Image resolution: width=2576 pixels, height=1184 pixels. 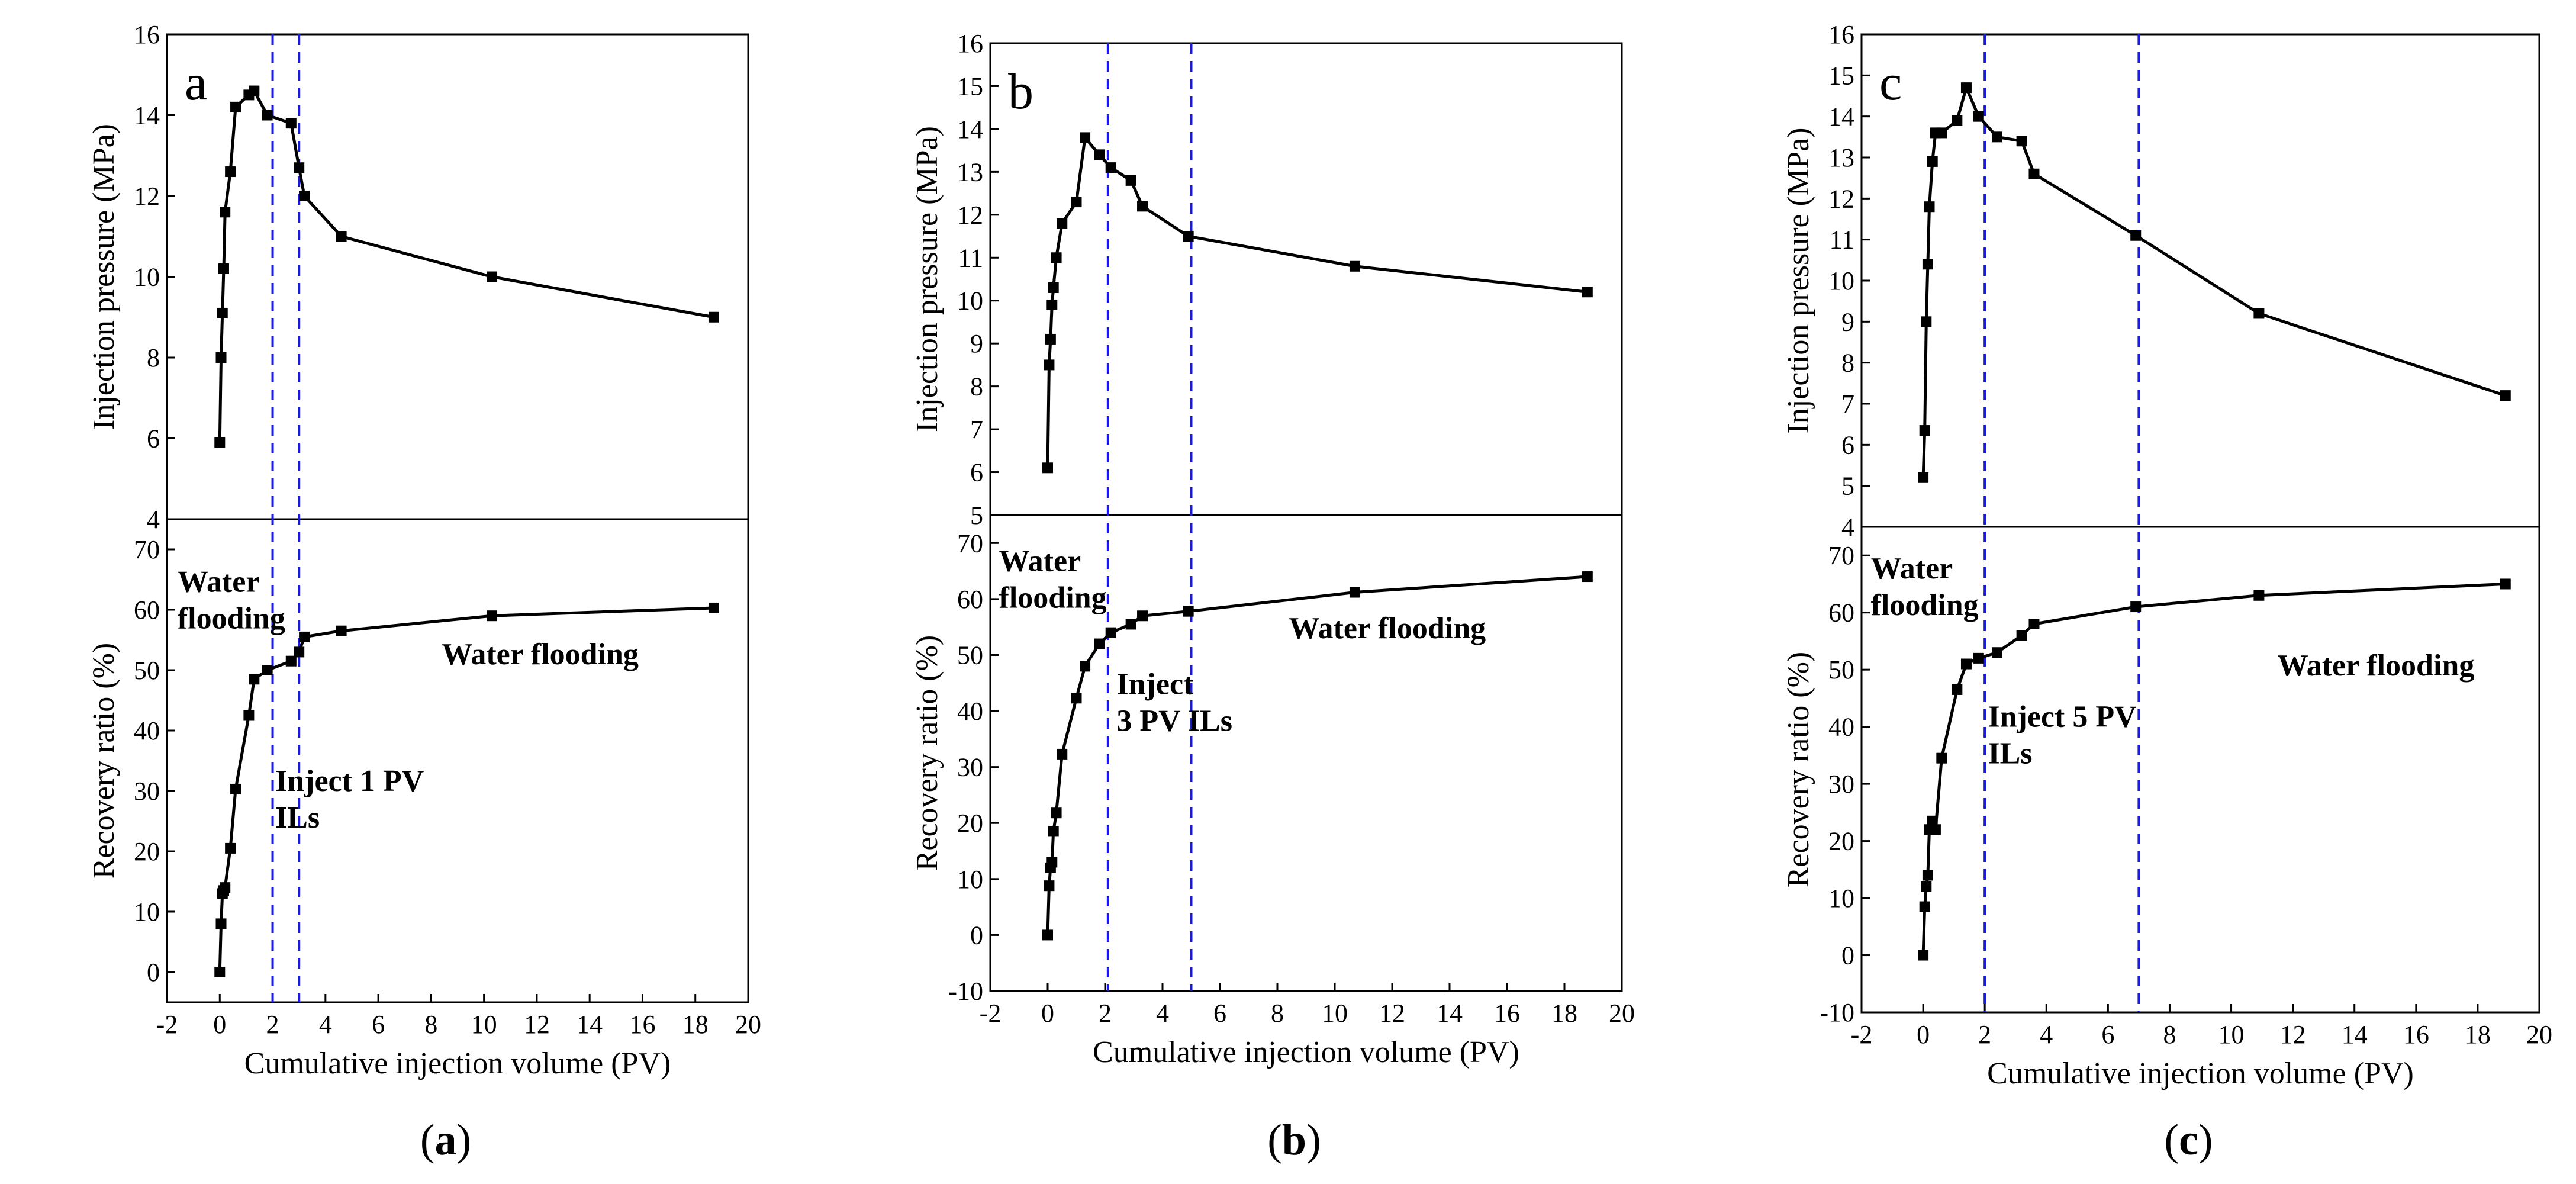 What do you see at coordinates (977, 935) in the screenshot?
I see `y-tick-label: 0` at bounding box center [977, 935].